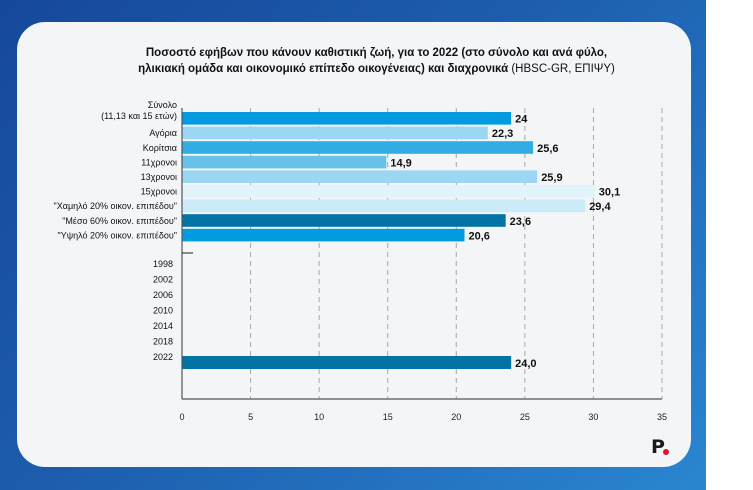 This screenshot has width=753, height=490. What do you see at coordinates (163, 295) in the screenshot?
I see `category-label: 2006` at bounding box center [163, 295].